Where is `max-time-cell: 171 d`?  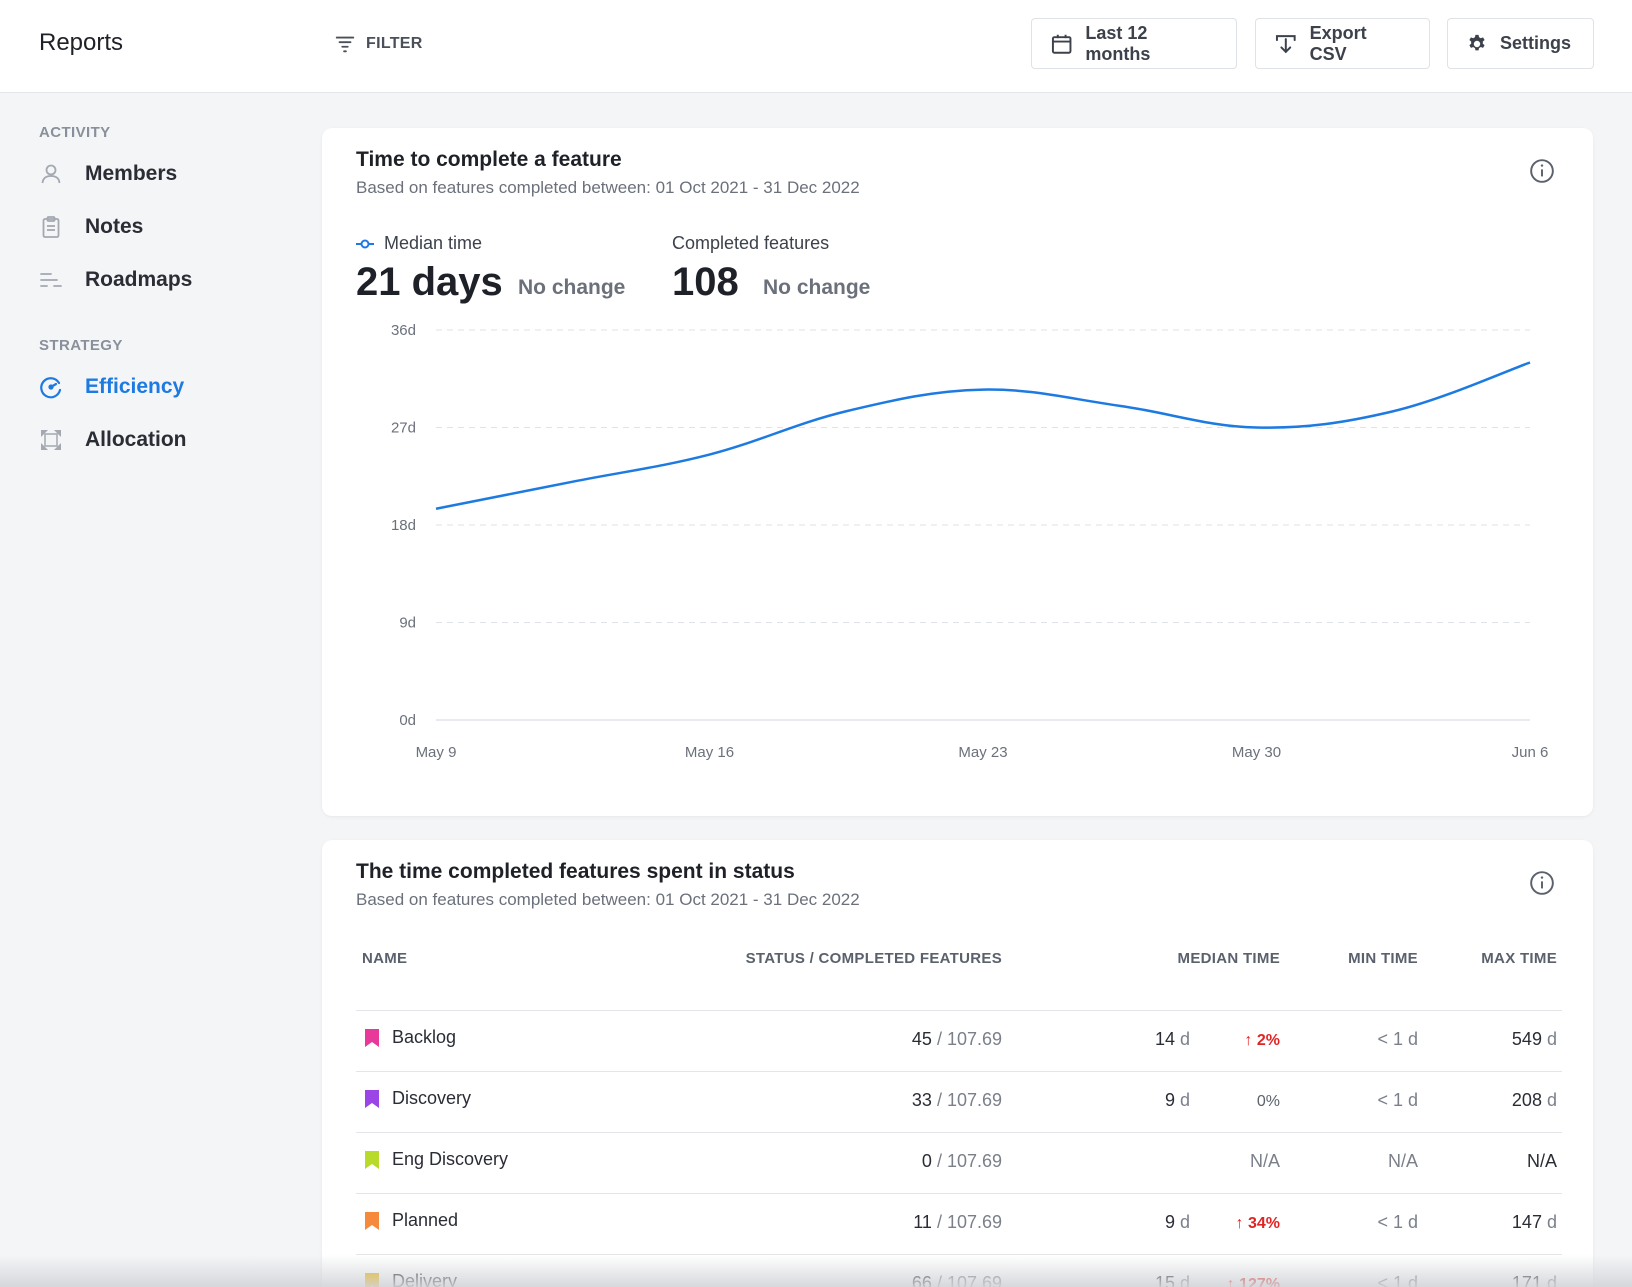
max-time-cell: 171 d is located at coordinates (1534, 1280).